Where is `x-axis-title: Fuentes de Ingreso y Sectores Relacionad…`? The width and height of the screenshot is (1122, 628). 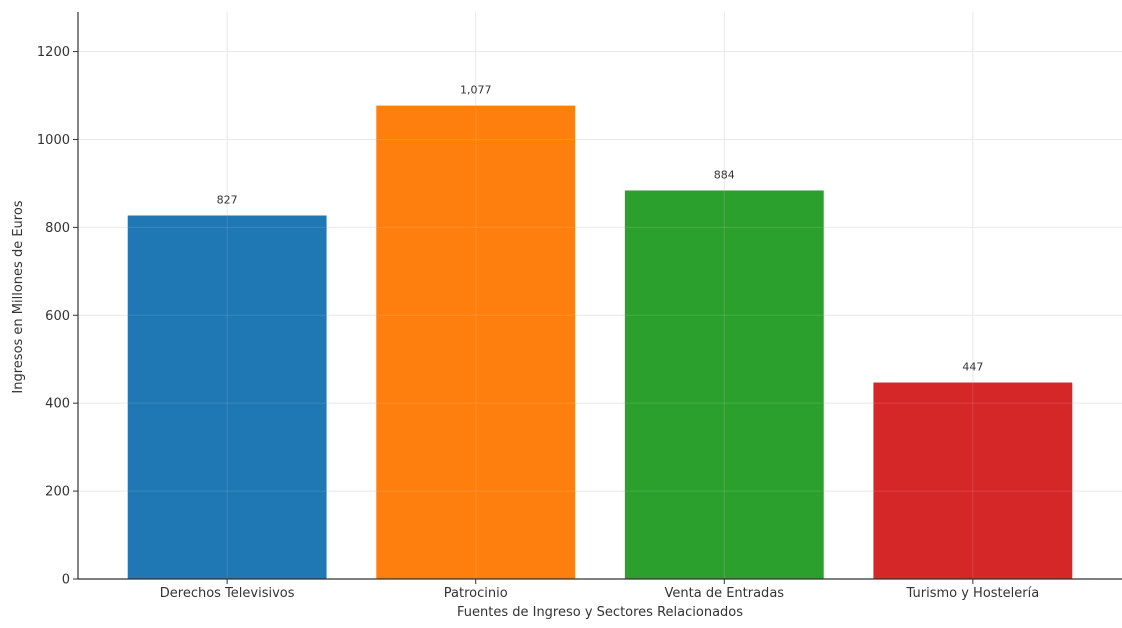
x-axis-title: Fuentes de Ingreso y Sectores Relacionad… is located at coordinates (600, 612).